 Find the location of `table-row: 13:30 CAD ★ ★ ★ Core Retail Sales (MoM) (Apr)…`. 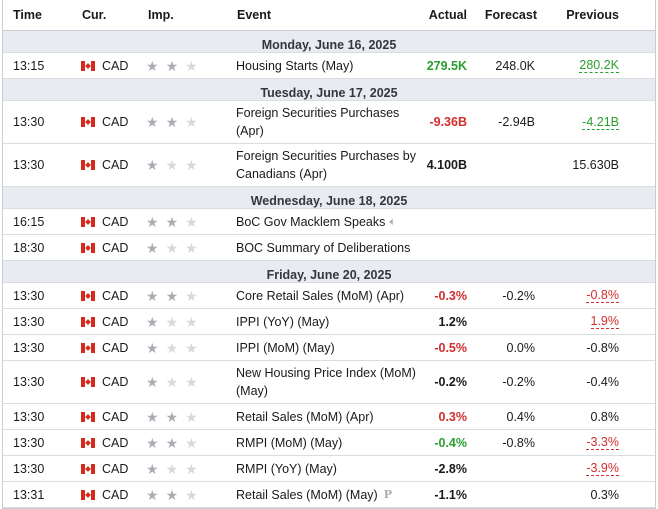

table-row: 13:30 CAD ★ ★ ★ Core Retail Sales (MoM) (Apr)… is located at coordinates (329, 296).